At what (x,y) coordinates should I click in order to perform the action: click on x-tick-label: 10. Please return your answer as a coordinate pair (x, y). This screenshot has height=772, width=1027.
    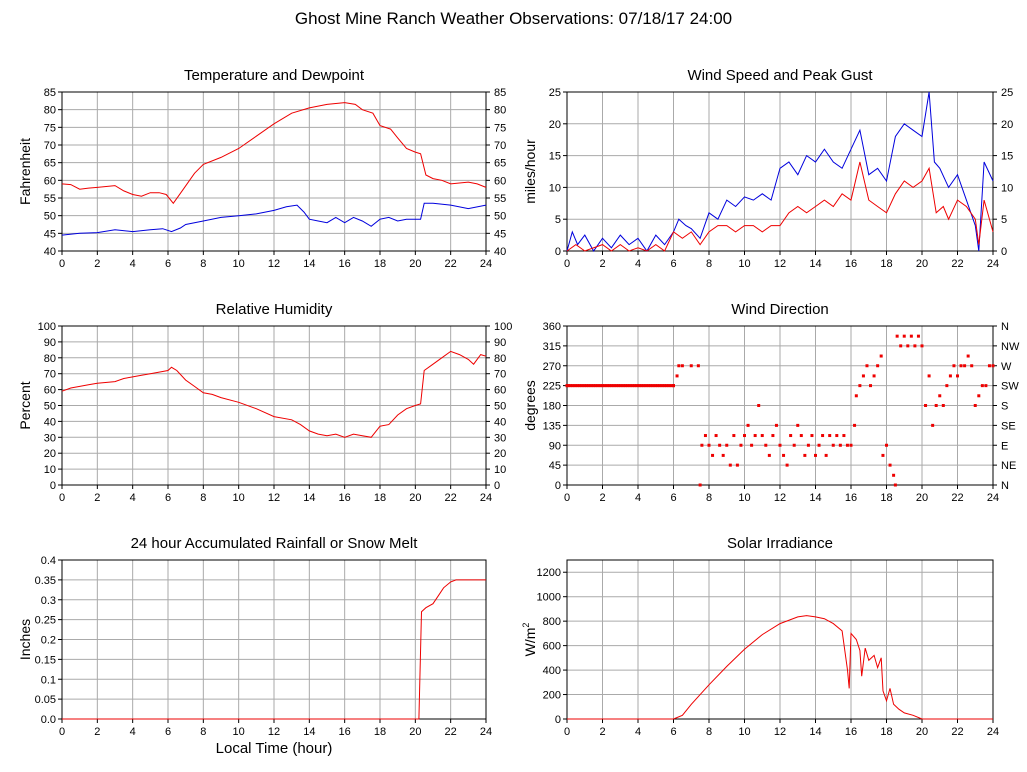
    Looking at the image, I should click on (744, 264).